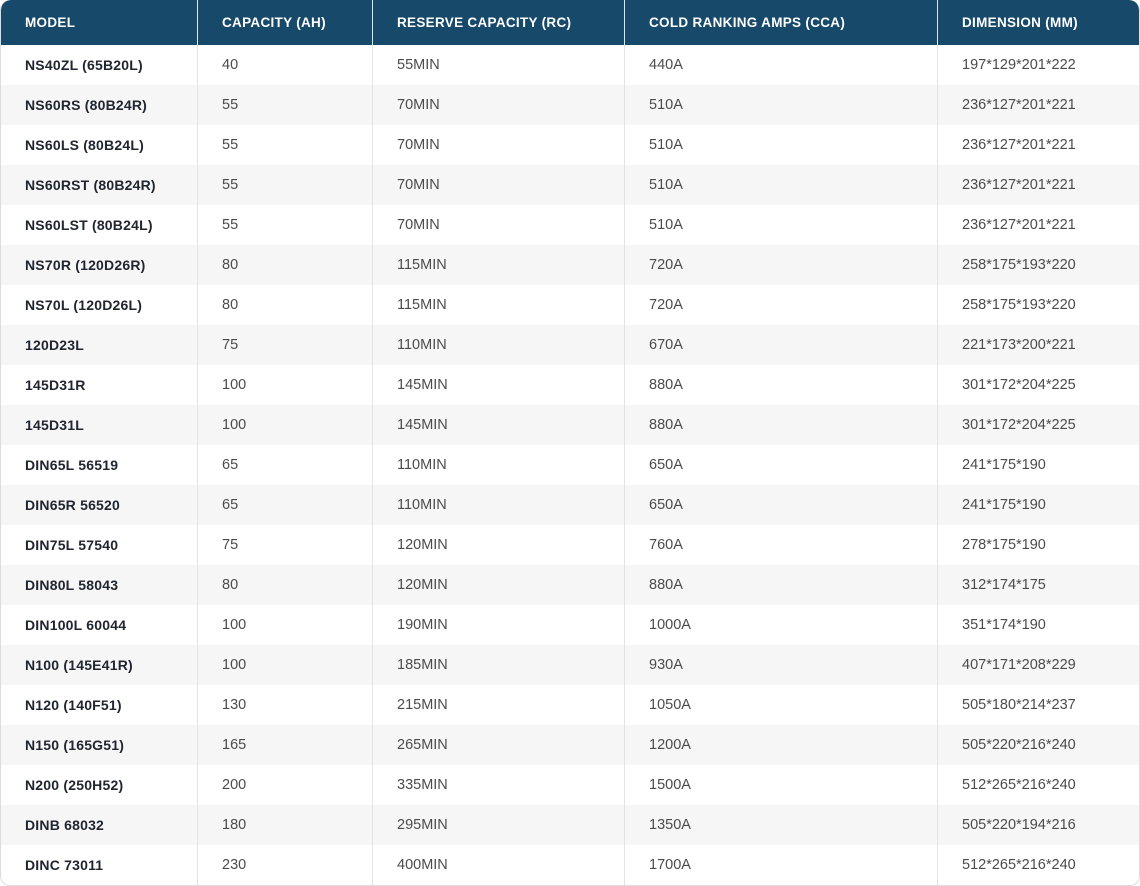 The width and height of the screenshot is (1140, 886). What do you see at coordinates (780, 65) in the screenshot?
I see `cell-cca: 440A` at bounding box center [780, 65].